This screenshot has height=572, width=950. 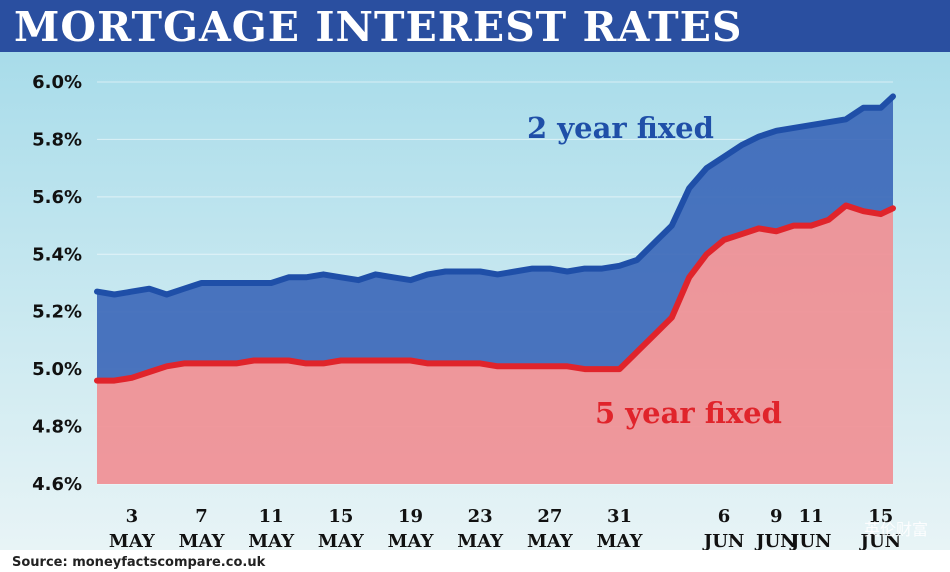 What do you see at coordinates (132, 516) in the screenshot?
I see `x-tick-day: 3` at bounding box center [132, 516].